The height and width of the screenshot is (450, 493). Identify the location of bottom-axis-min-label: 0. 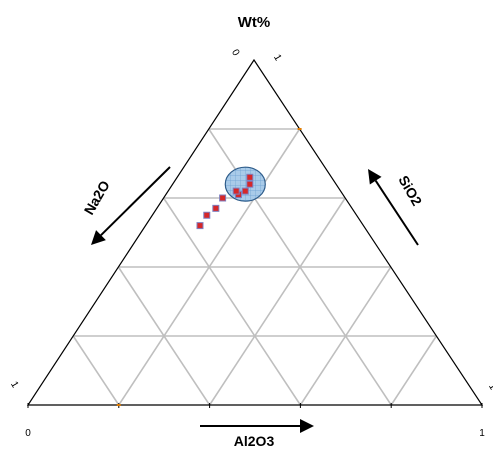
(28, 433).